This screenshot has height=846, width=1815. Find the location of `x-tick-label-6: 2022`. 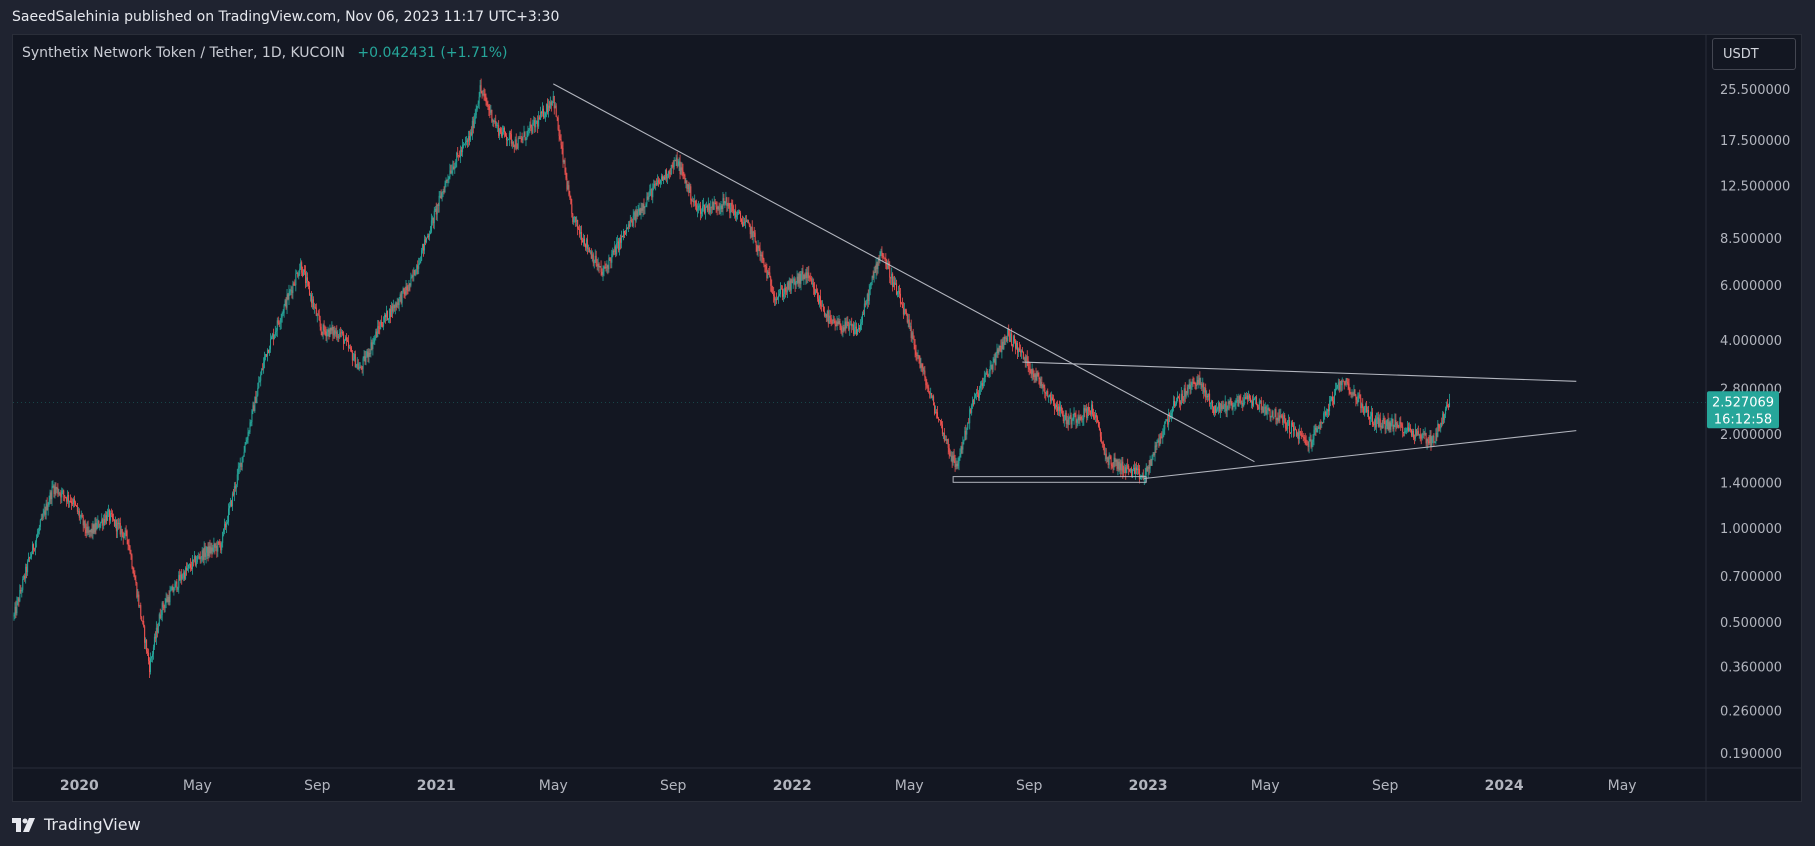

x-tick-label-6: 2022 is located at coordinates (792, 786).